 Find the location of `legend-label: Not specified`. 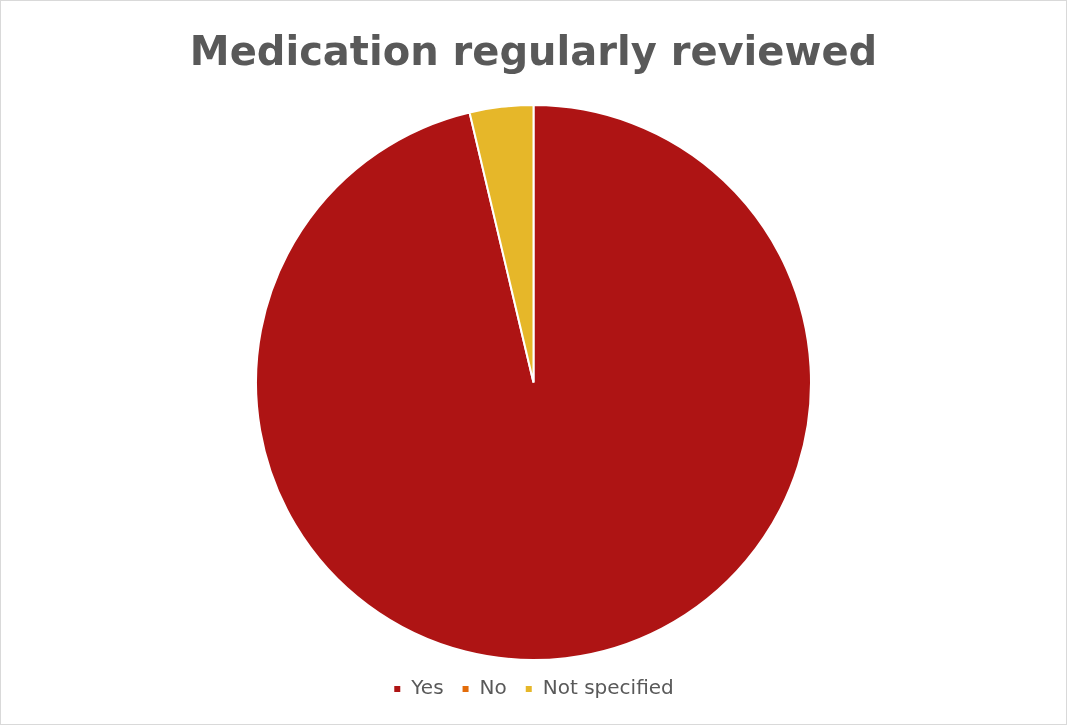

legend-label: Not specified is located at coordinates (608, 687).